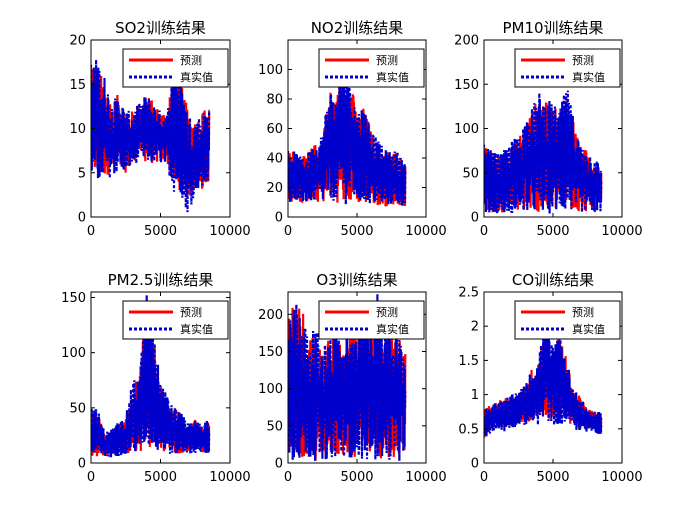  I want to click on y-tick-label: 2.5, so click(468, 293).